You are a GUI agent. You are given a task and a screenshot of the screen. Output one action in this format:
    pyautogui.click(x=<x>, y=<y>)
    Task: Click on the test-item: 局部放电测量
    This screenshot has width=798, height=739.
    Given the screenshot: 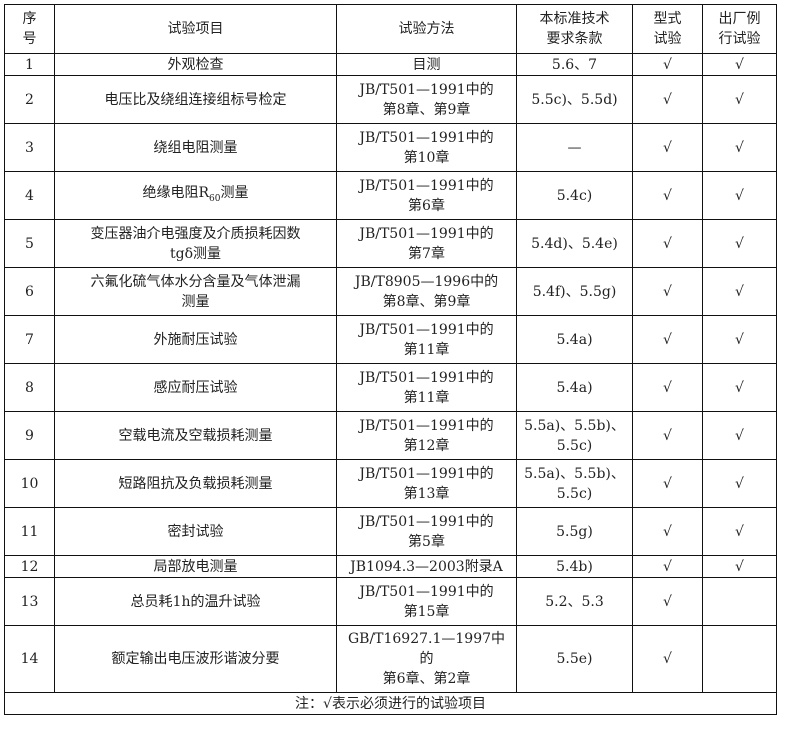 What is the action you would take?
    pyautogui.click(x=195, y=566)
    